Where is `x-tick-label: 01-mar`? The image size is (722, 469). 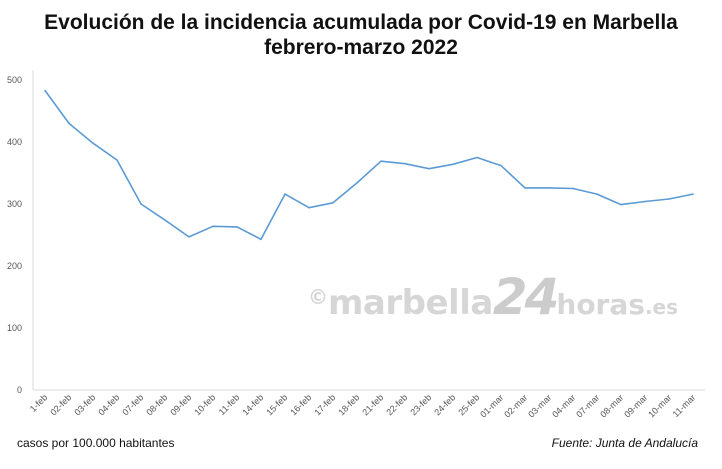
x-tick-label: 01-mar is located at coordinates (491, 405).